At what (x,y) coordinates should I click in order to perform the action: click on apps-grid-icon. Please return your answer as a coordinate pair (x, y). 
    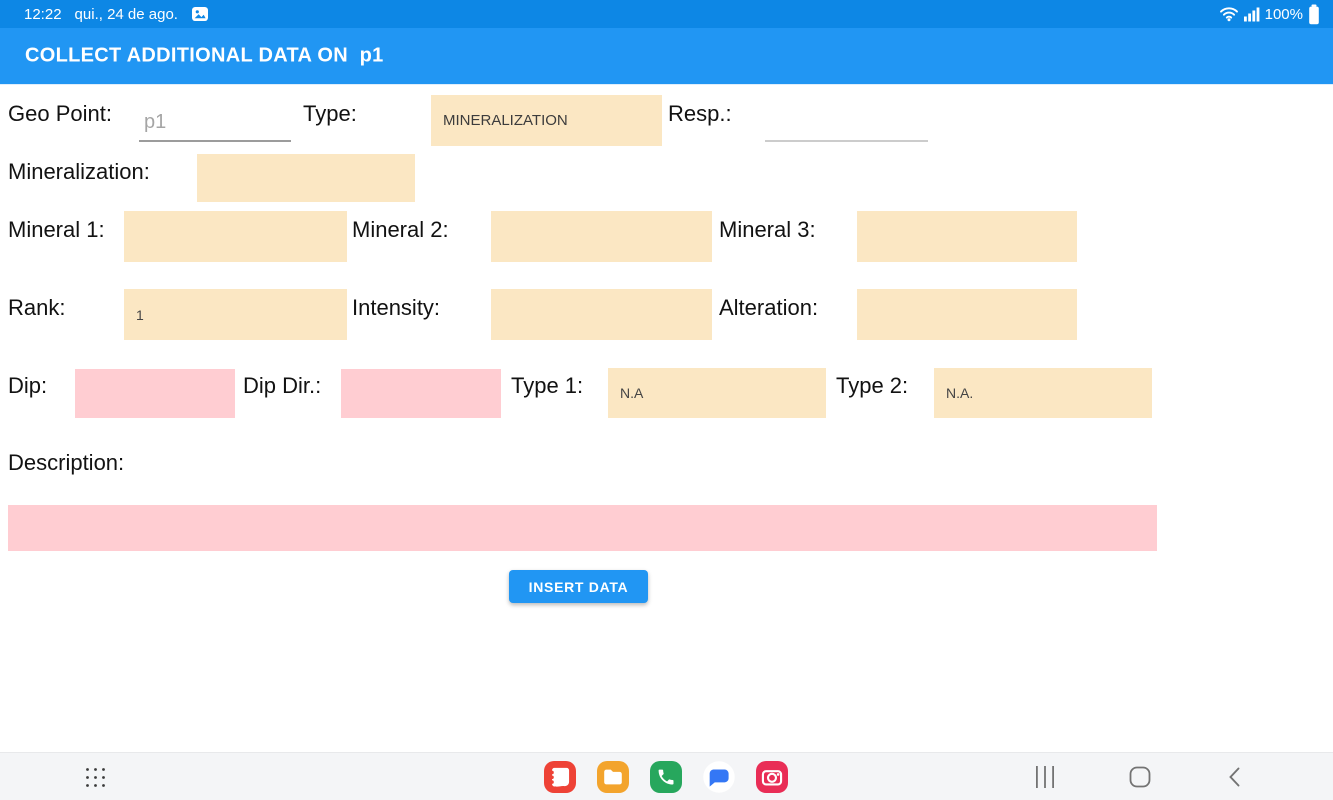
    Looking at the image, I should click on (95, 780).